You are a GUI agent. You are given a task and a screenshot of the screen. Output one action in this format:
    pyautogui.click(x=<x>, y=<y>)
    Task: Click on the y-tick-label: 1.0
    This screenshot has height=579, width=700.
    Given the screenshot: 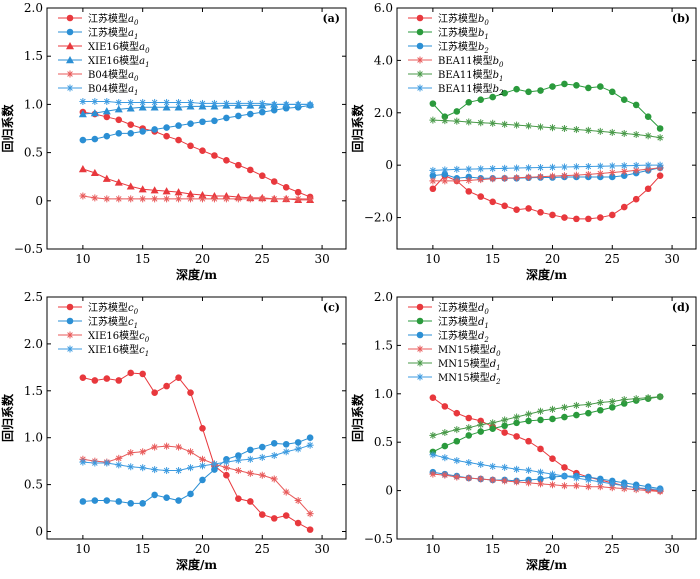 What is the action you would take?
    pyautogui.click(x=33, y=104)
    